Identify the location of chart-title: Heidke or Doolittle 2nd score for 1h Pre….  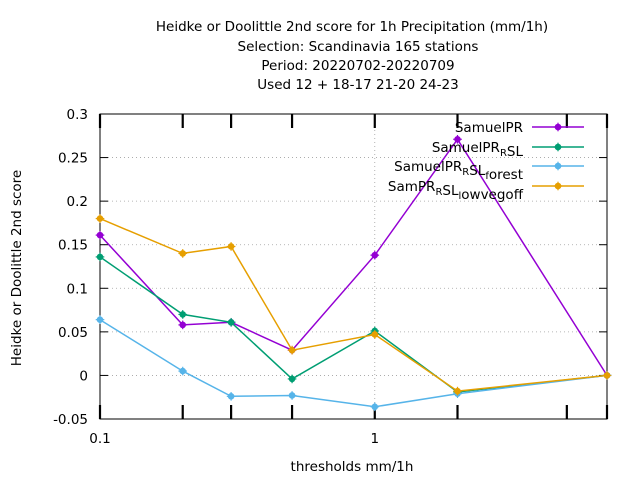
(352, 56).